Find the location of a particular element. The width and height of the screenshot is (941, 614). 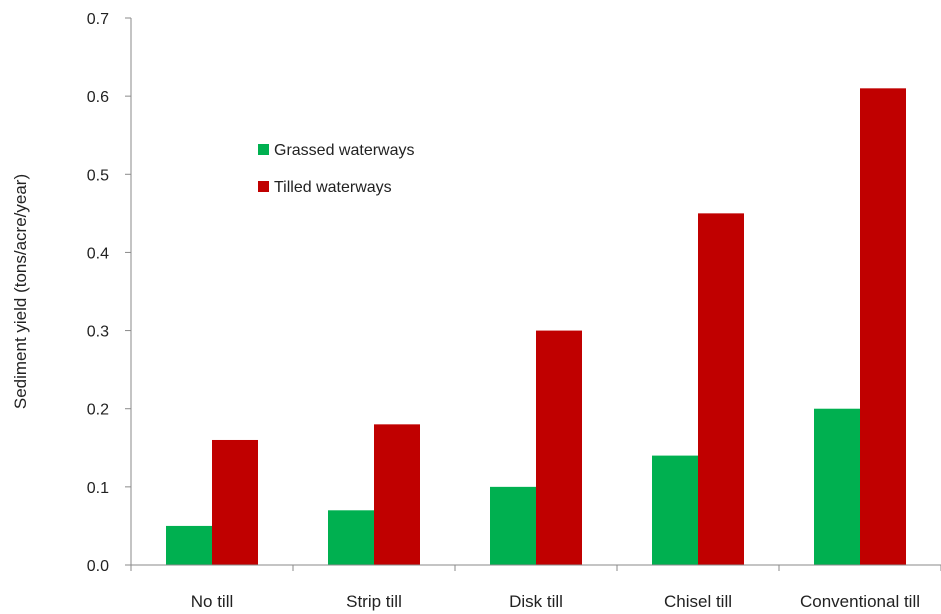

y-ticks: 0.0 0.1 0.2 0.3 0.4 0.5 0.6 0.7 is located at coordinates (109, 293).